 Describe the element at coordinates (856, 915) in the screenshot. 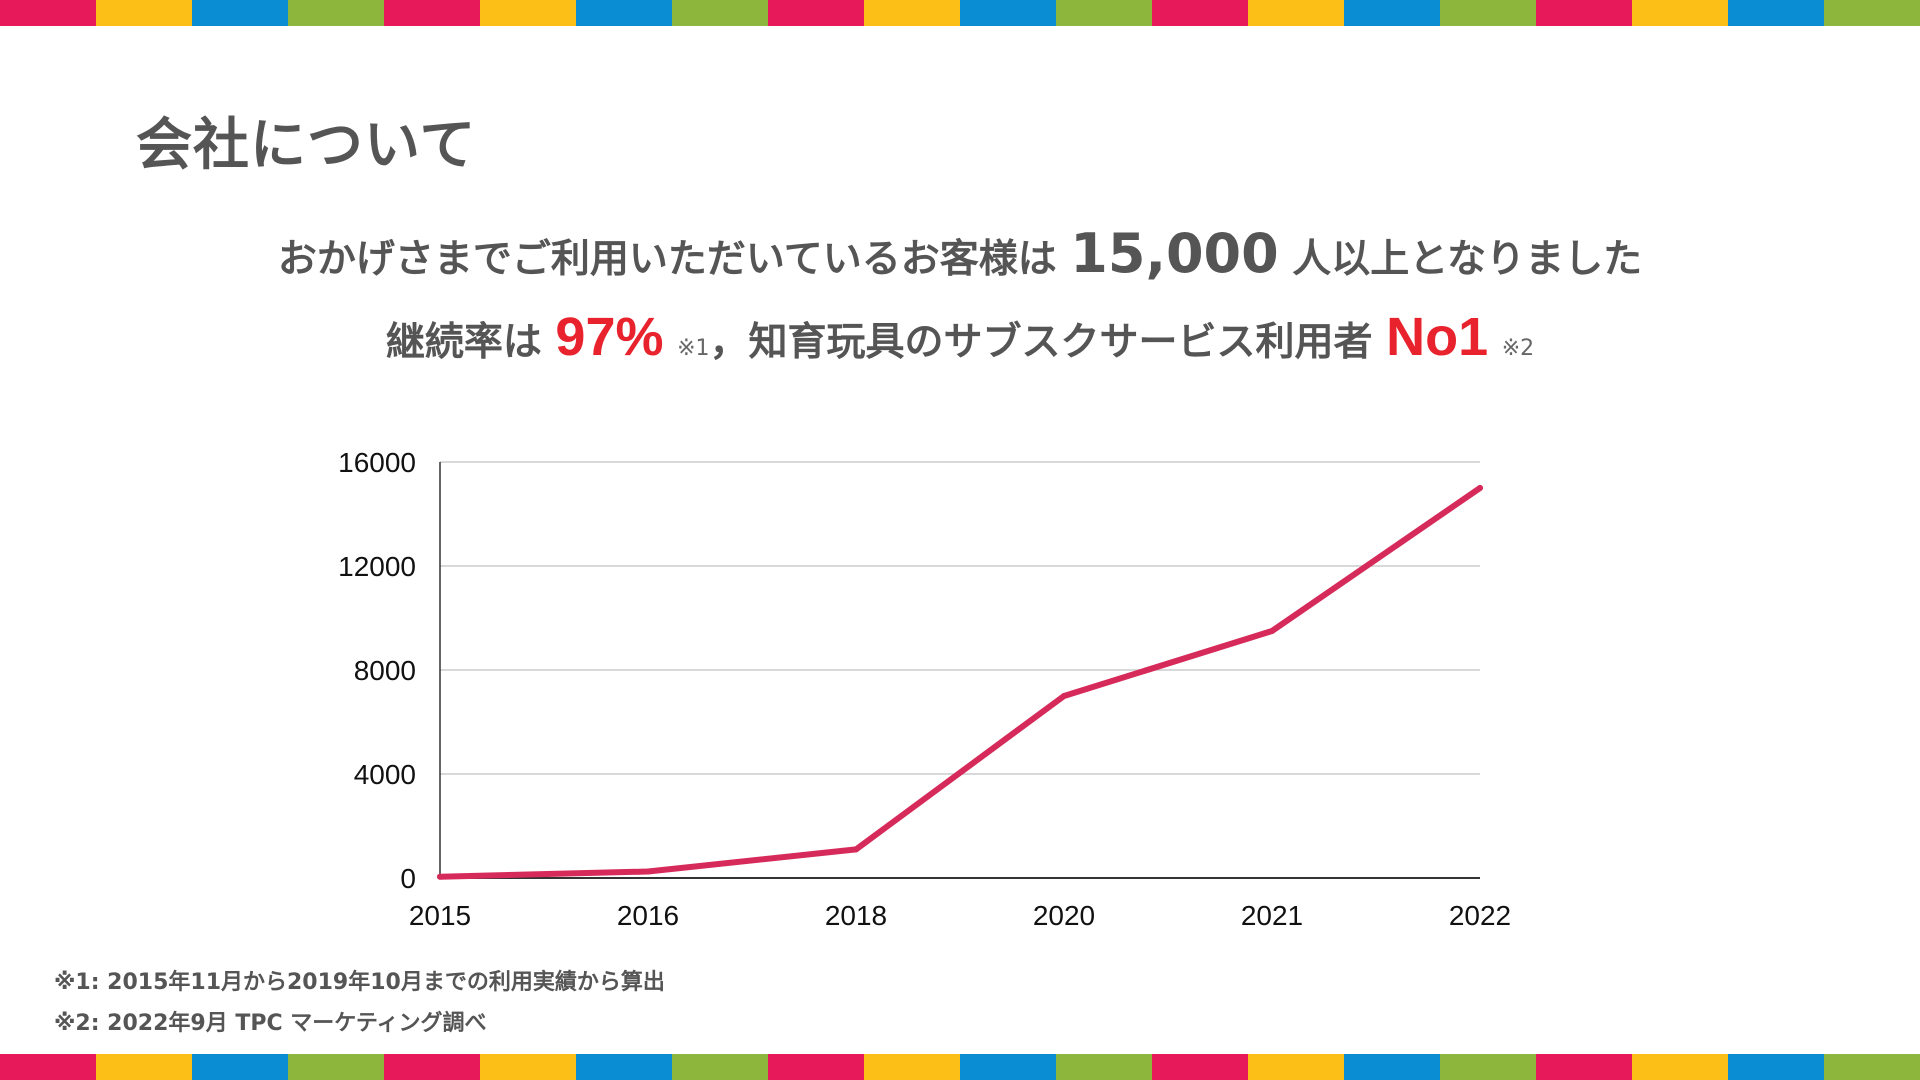

I see `x-tick-label: 2018` at that location.